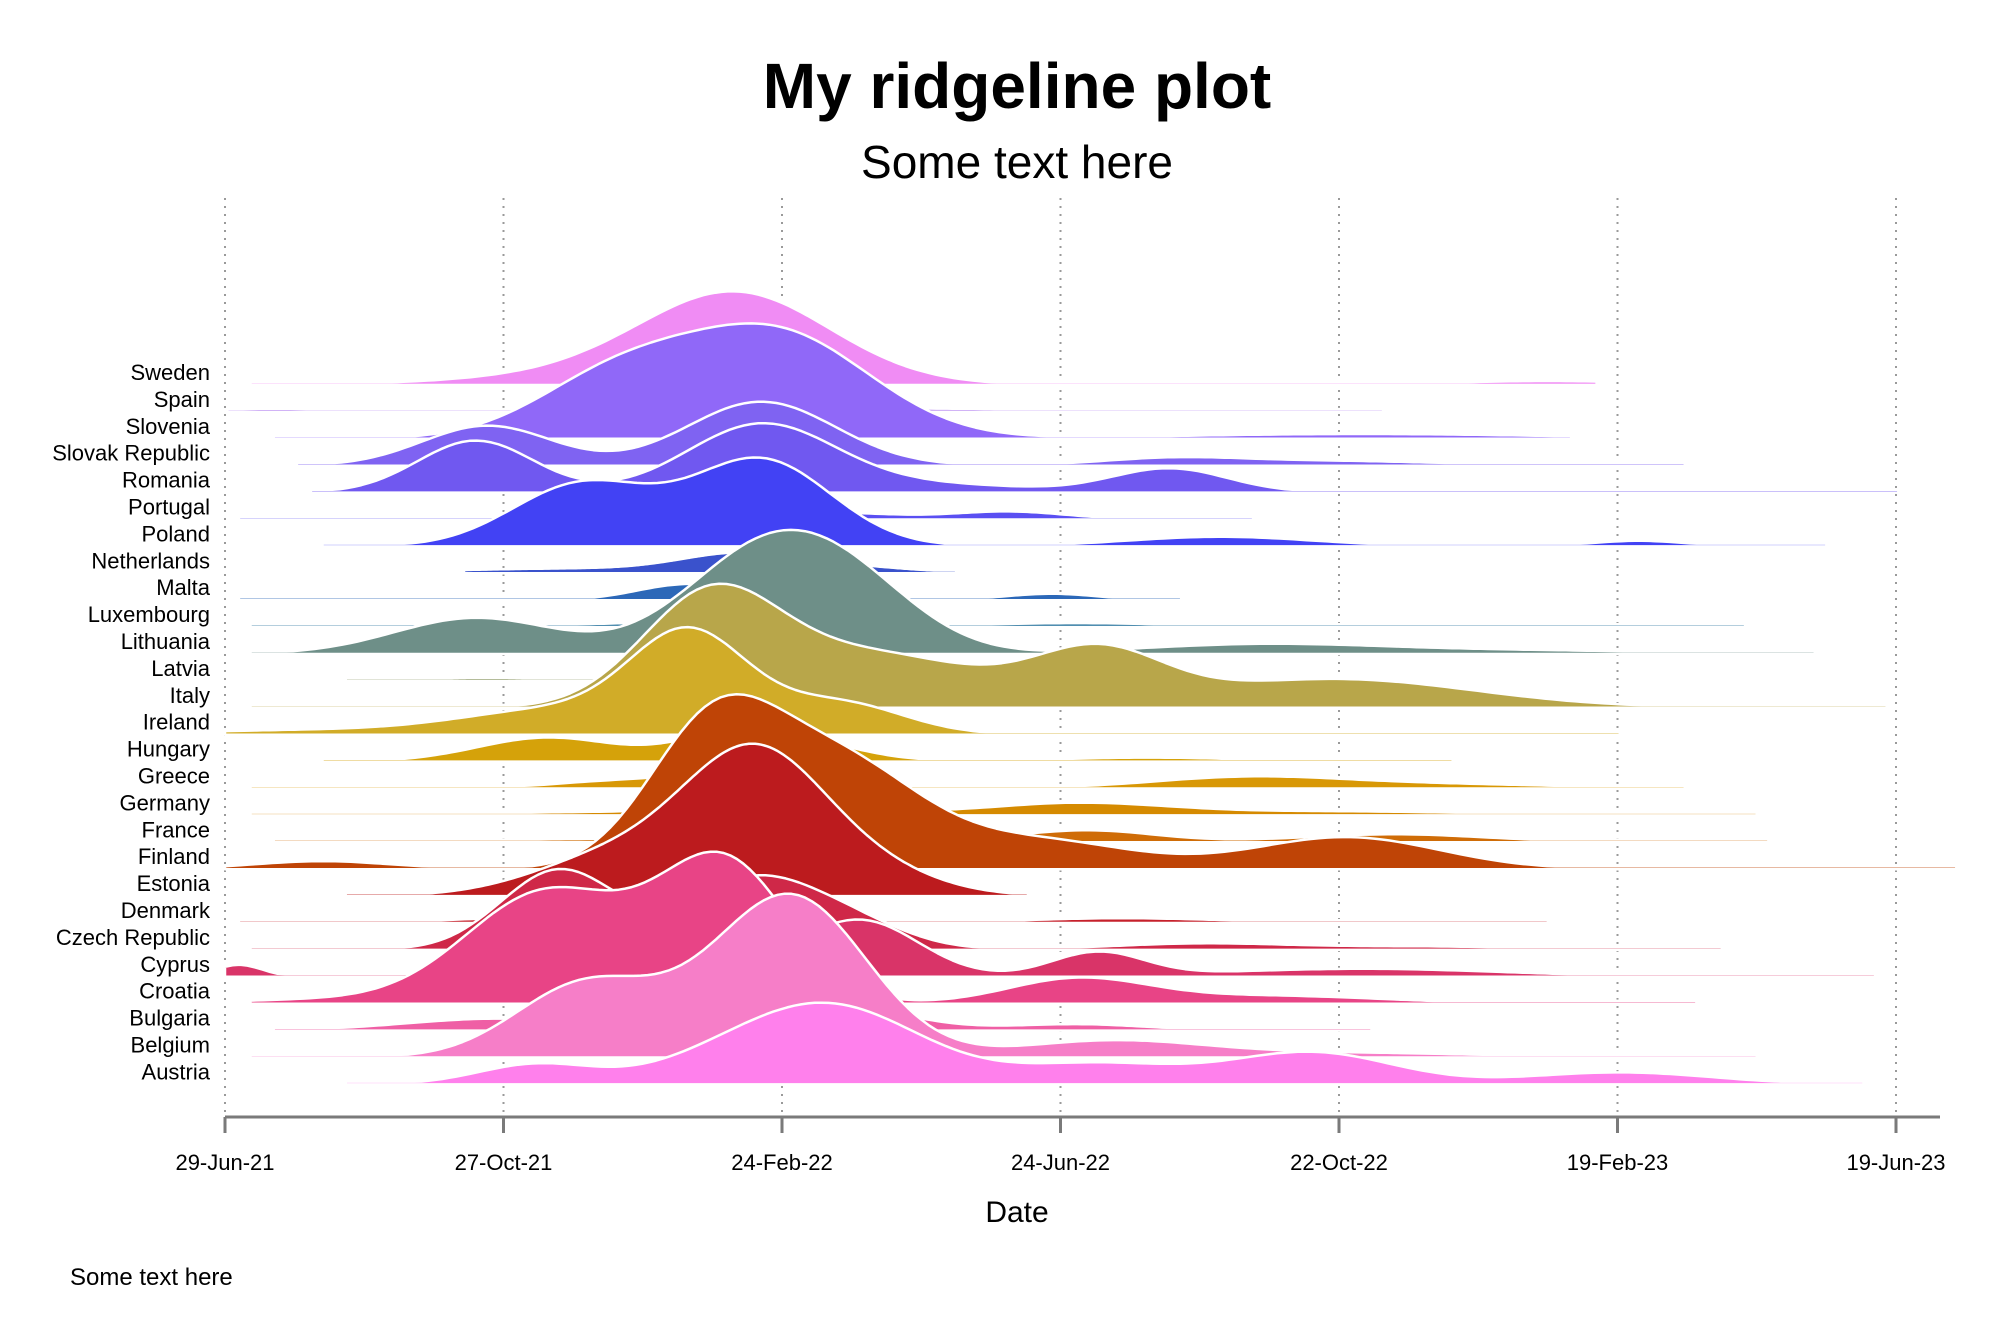 This screenshot has width=2000, height=1333. I want to click on ridge-croatia, so click(973, 927).